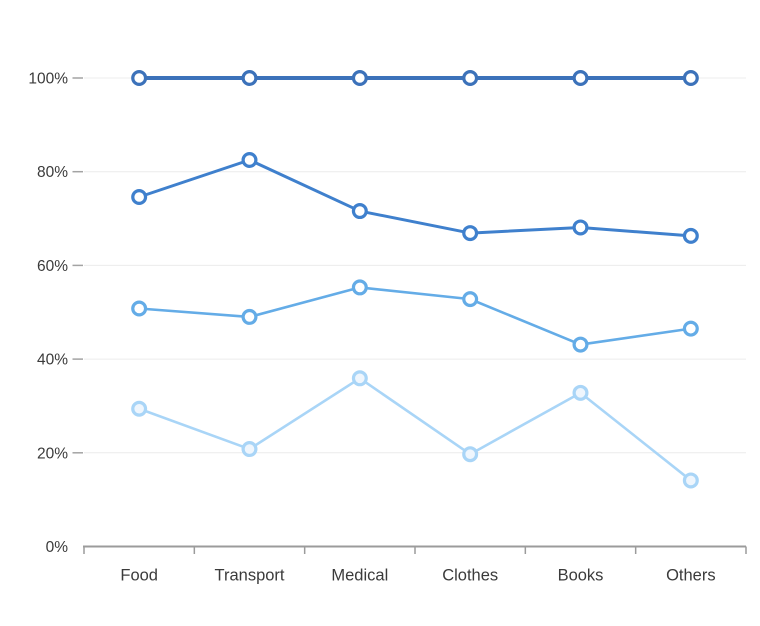 The image size is (760, 626). I want to click on x-axis-label: Food, so click(139, 576).